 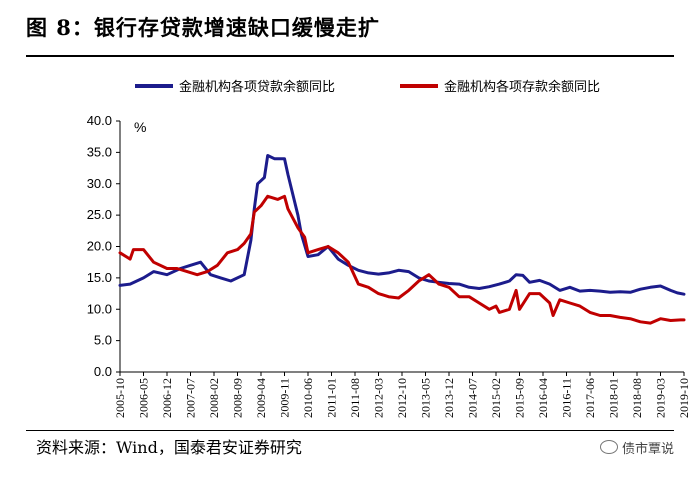 What do you see at coordinates (520, 398) in the screenshot?
I see `x-tick-label: 2015-09` at bounding box center [520, 398].